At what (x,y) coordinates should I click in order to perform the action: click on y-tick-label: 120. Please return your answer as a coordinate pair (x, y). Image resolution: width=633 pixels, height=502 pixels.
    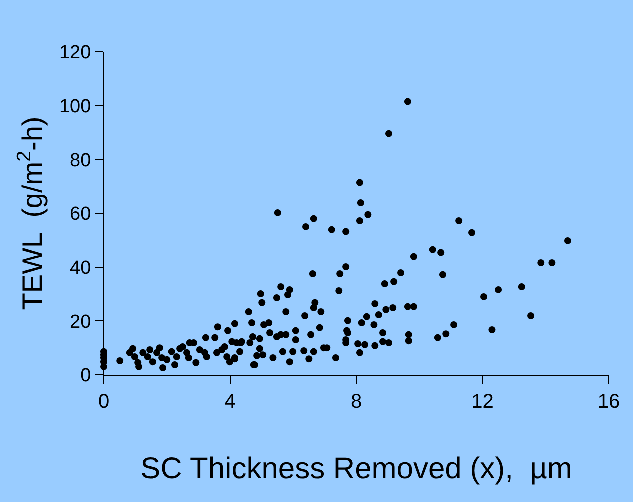
    Looking at the image, I should click on (75, 53).